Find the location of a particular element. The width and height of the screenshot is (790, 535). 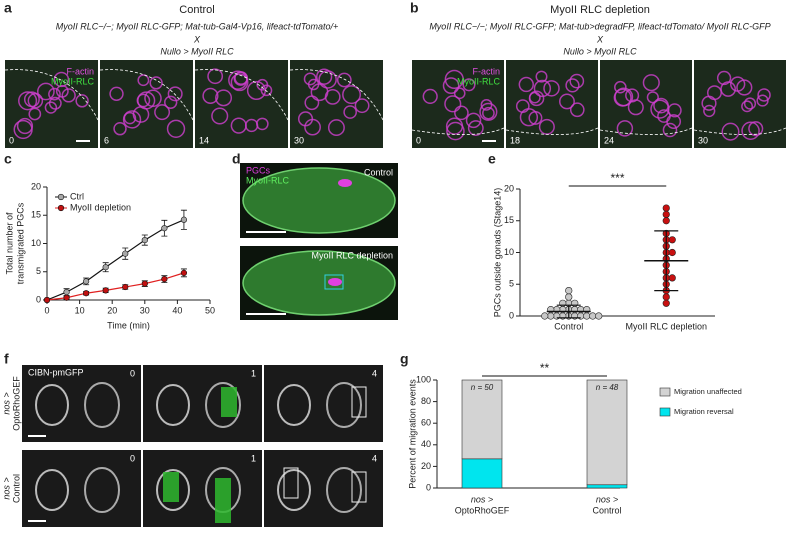

significance: ** is located at coordinates (545, 368).